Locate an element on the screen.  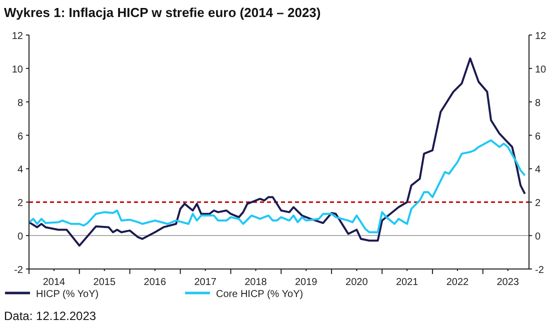
x-tick-label: 2019 is located at coordinates (306, 282).